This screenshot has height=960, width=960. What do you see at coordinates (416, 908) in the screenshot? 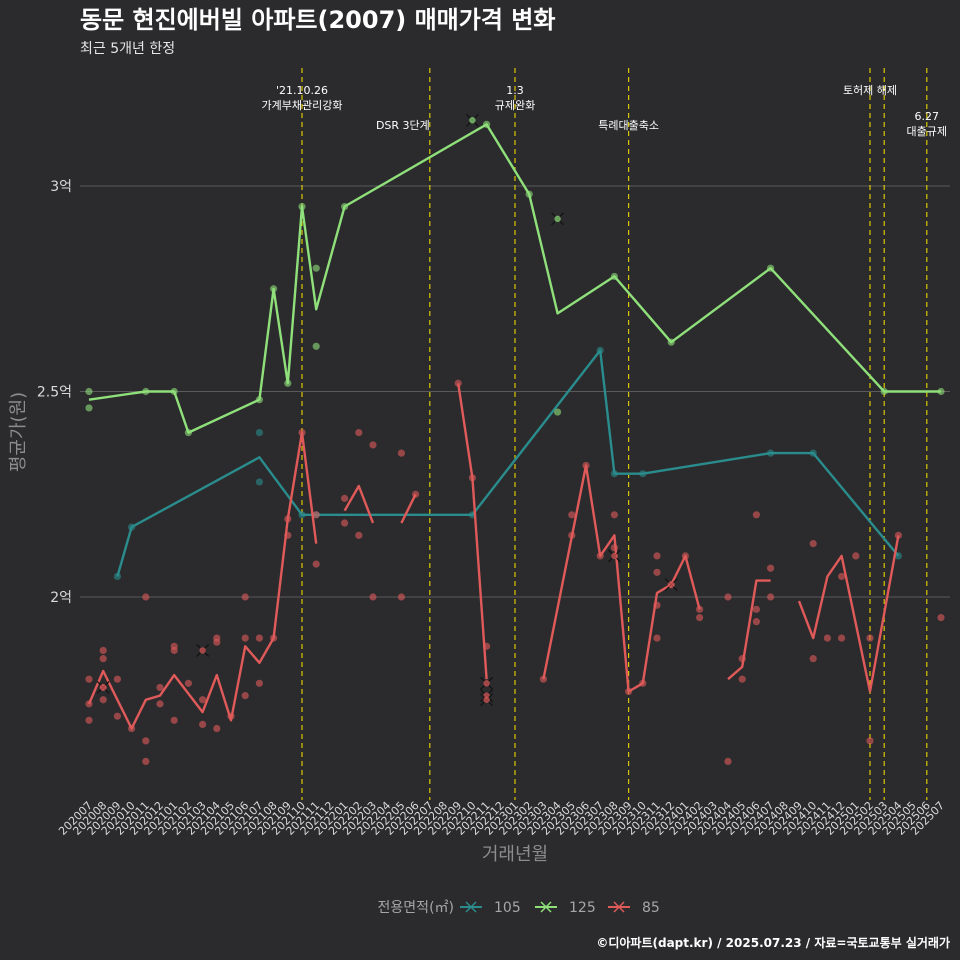
I see `legend-title: 전용면적(㎡)` at bounding box center [416, 908].